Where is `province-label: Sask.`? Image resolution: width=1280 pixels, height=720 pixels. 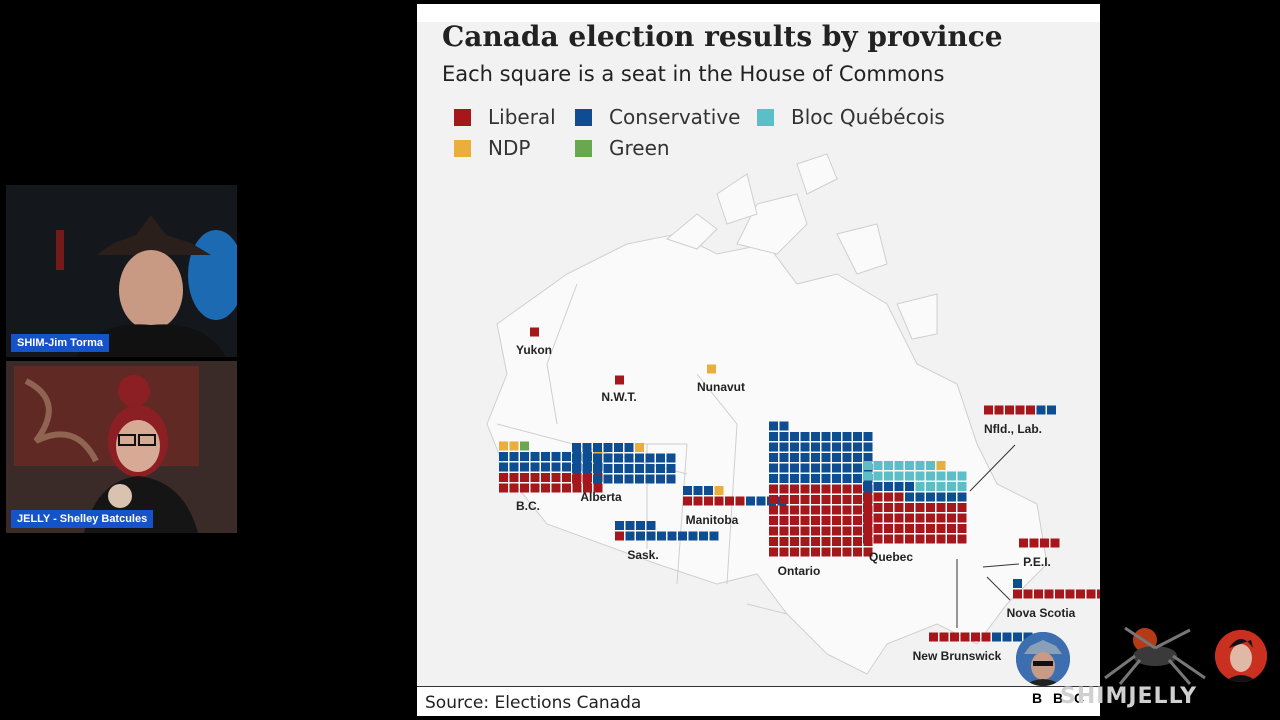 province-label: Sask. is located at coordinates (642, 555).